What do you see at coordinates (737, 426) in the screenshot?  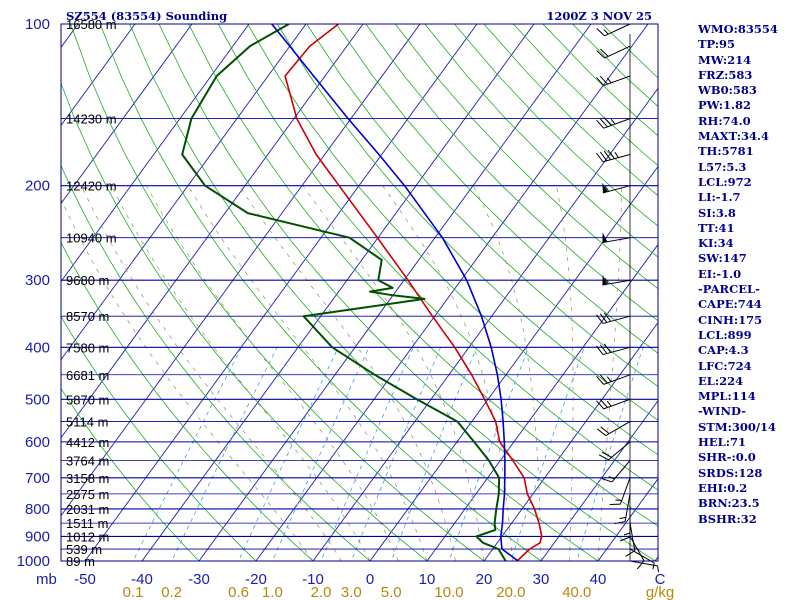 I see `stat-line: STM:300/14` at bounding box center [737, 426].